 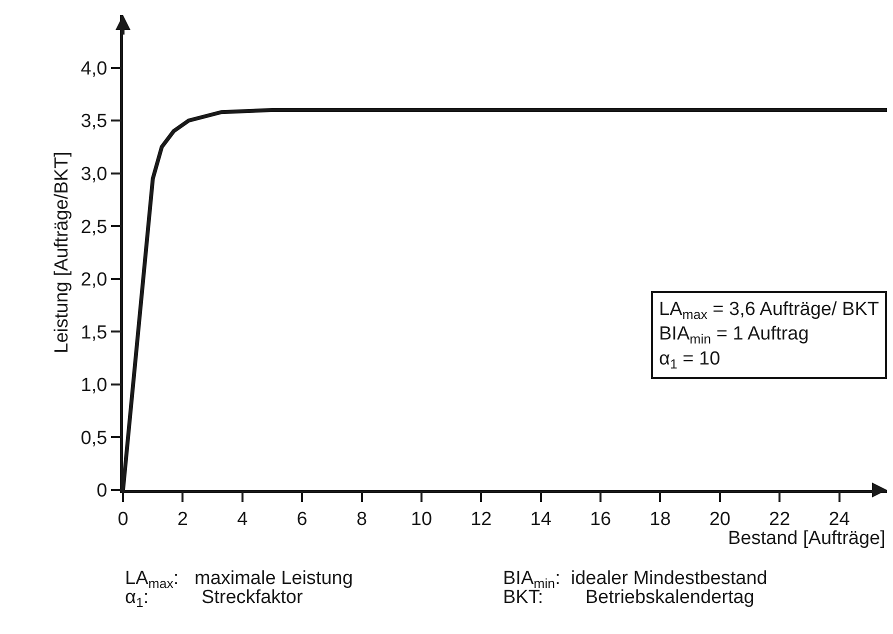 I want to click on y-tick-label: 2,5, so click(x=94, y=227).